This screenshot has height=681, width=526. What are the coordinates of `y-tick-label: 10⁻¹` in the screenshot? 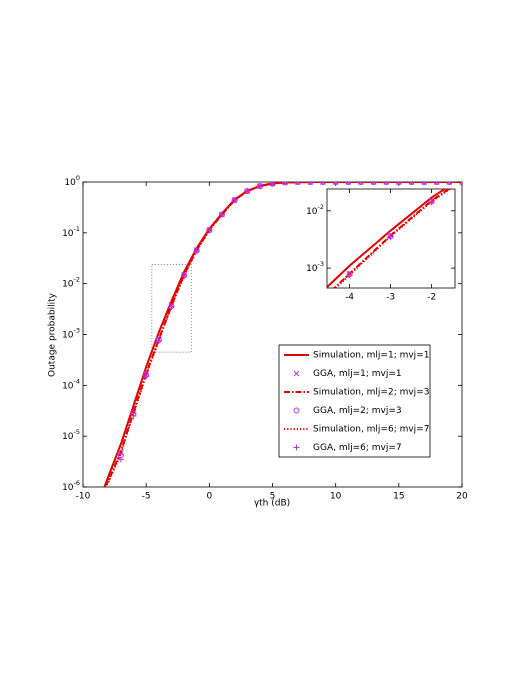 It's located at (71, 232).